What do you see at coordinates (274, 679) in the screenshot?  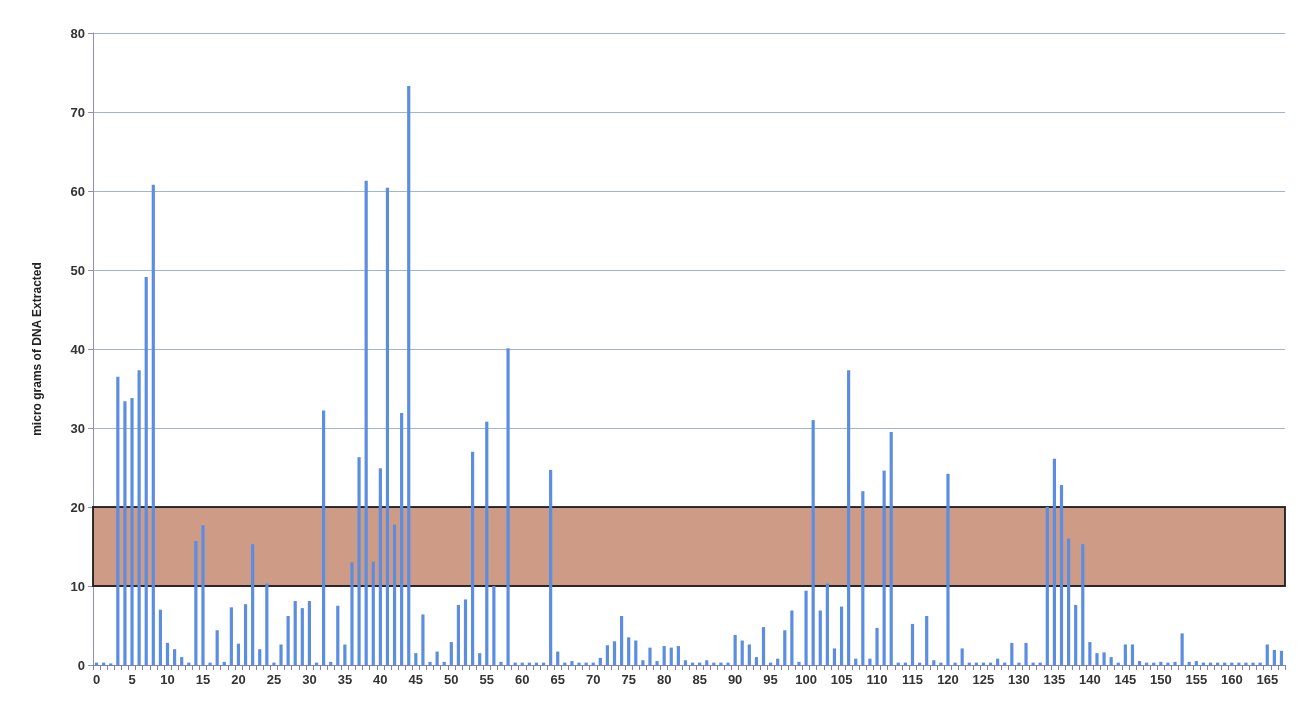 I see `x-tick-label: 25` at bounding box center [274, 679].